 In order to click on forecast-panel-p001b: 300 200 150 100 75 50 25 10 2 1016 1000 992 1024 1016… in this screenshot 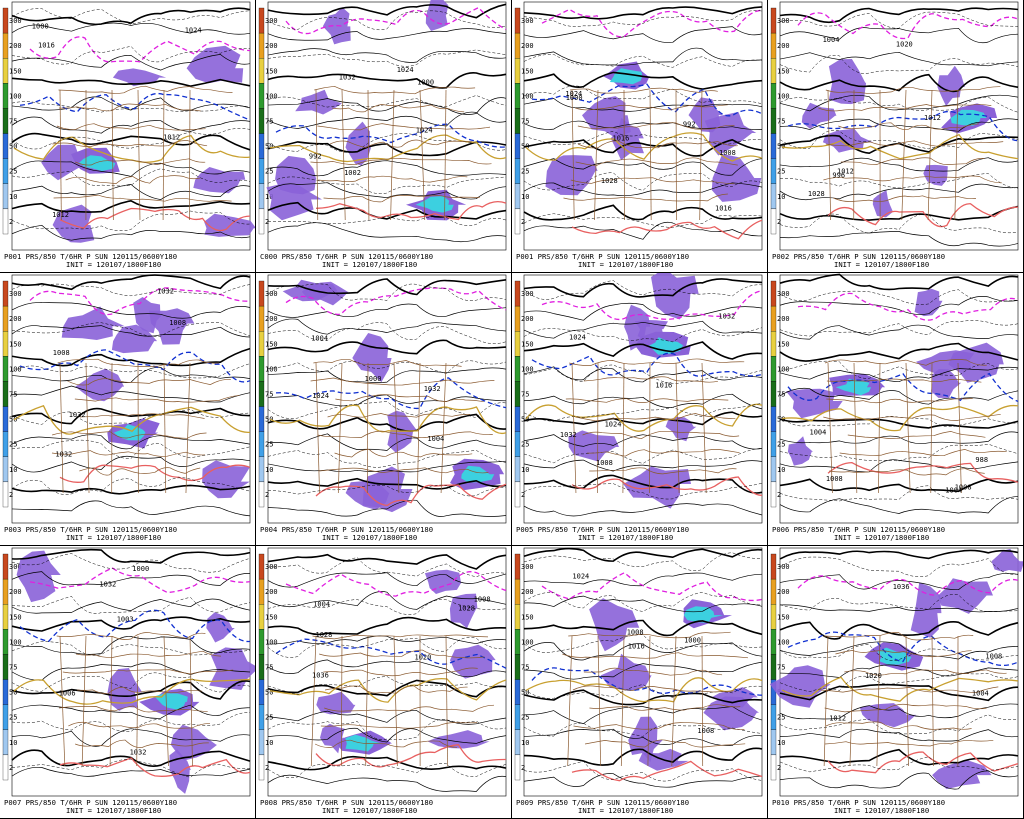, I will do `click(640, 136)`.